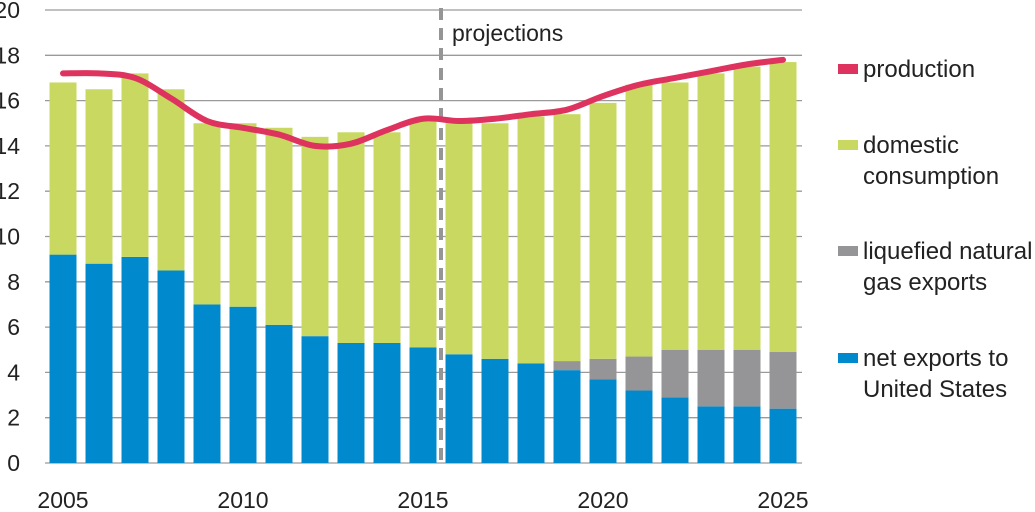 This screenshot has width=1035, height=512. What do you see at coordinates (848, 69) in the screenshot?
I see `legend-swatch-production` at bounding box center [848, 69].